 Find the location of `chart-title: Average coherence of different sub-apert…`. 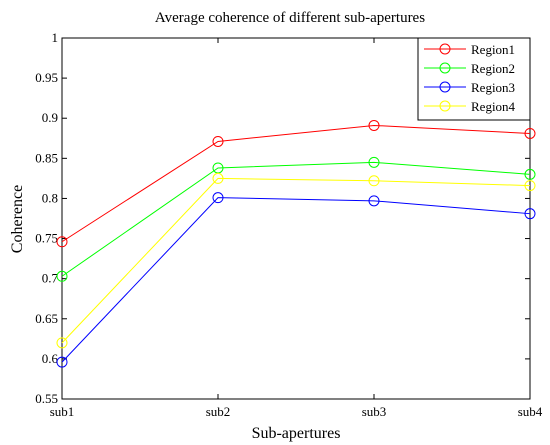

chart-title: Average coherence of different sub-apert… is located at coordinates (290, 18).